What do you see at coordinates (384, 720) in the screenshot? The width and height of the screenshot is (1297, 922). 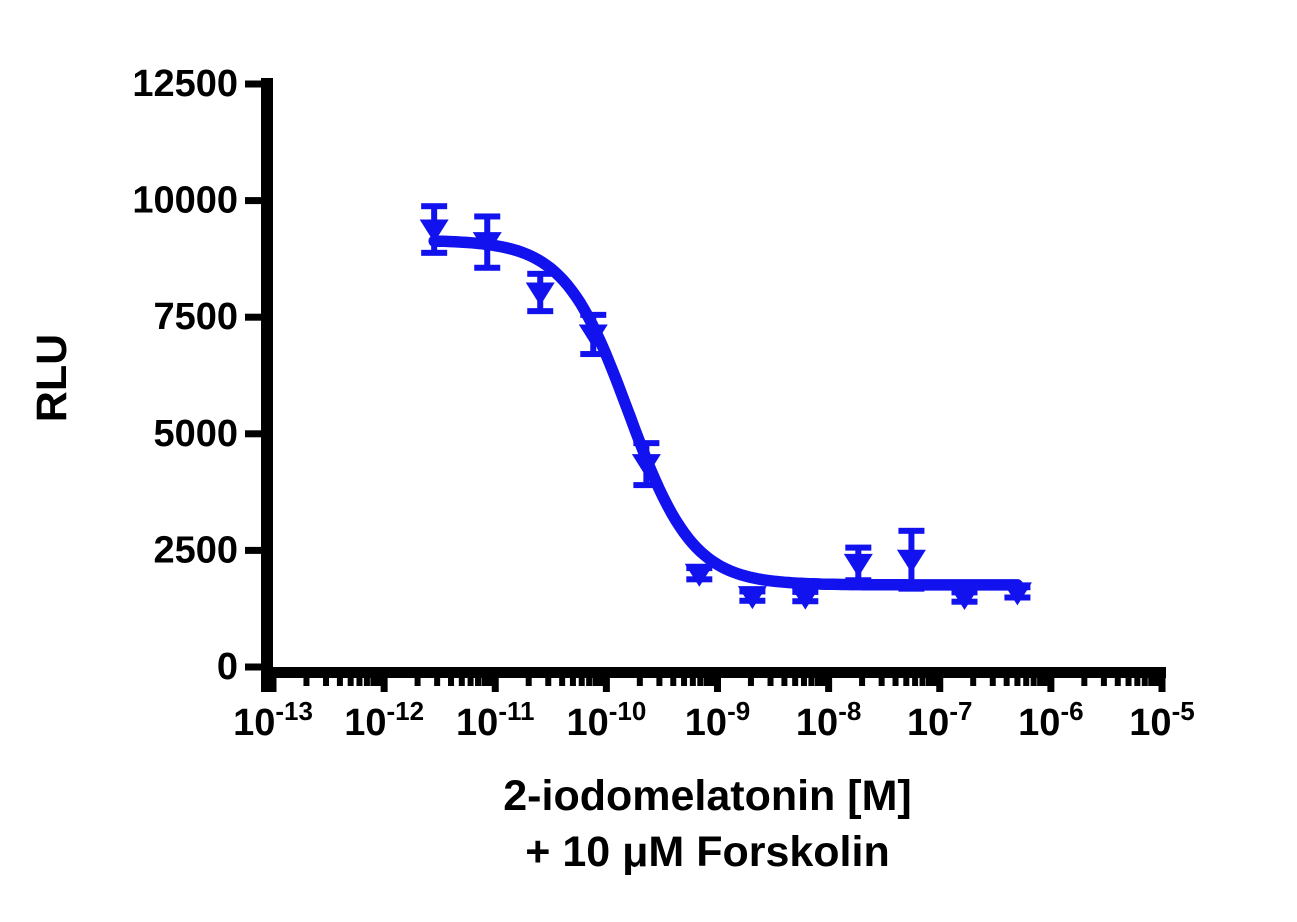 I see `x-axis-tick-label: 10⁻¹²` at bounding box center [384, 720].